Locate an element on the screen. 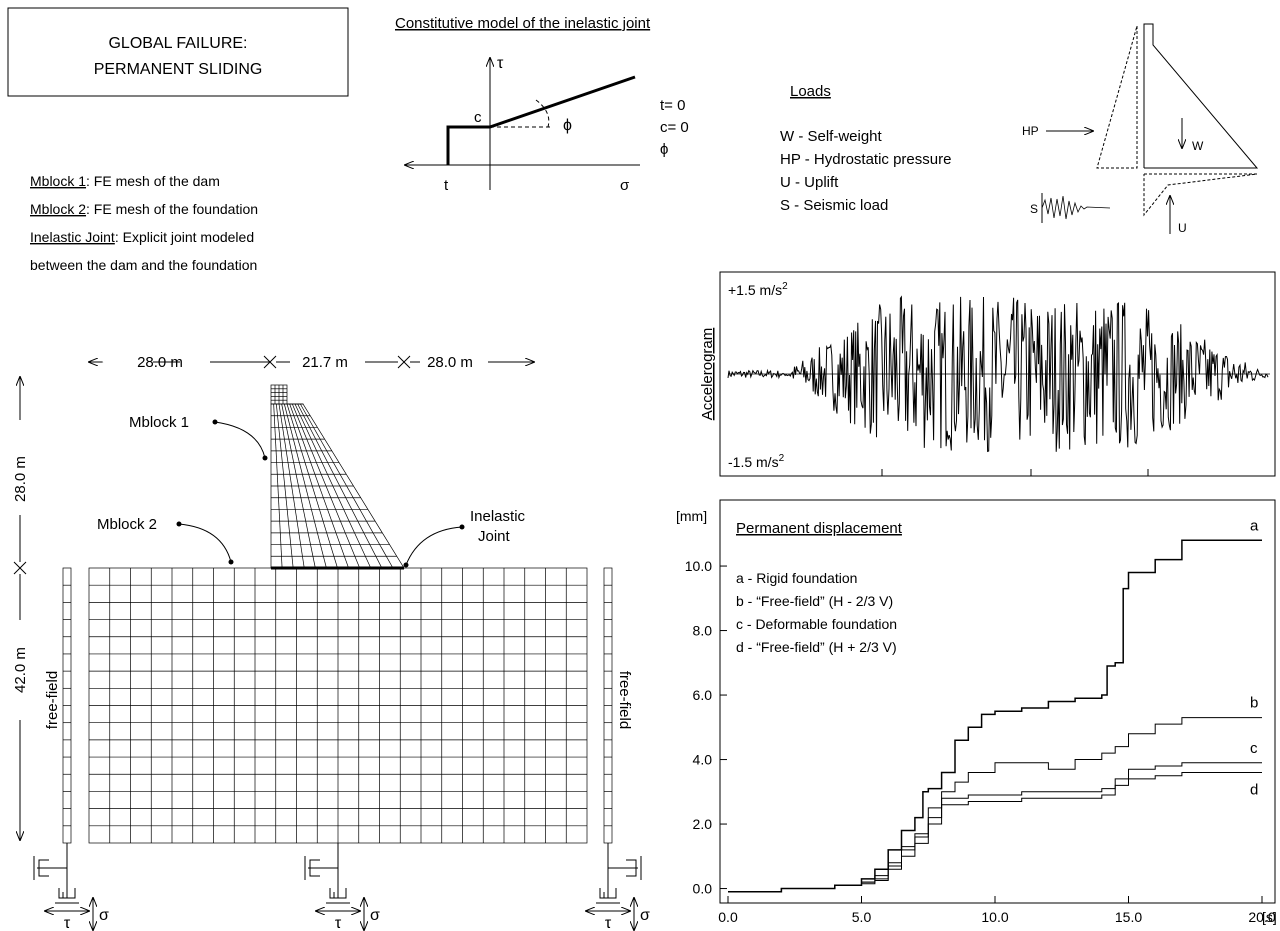 The height and width of the screenshot is (931, 1280). mblock2-label: Mblock 2 is located at coordinates (127, 524).